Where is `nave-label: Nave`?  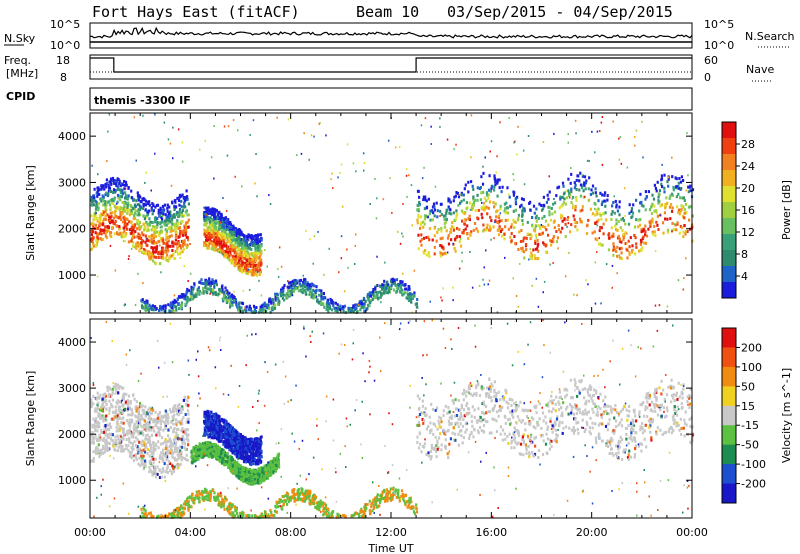
nave-label: Nave is located at coordinates (760, 69).